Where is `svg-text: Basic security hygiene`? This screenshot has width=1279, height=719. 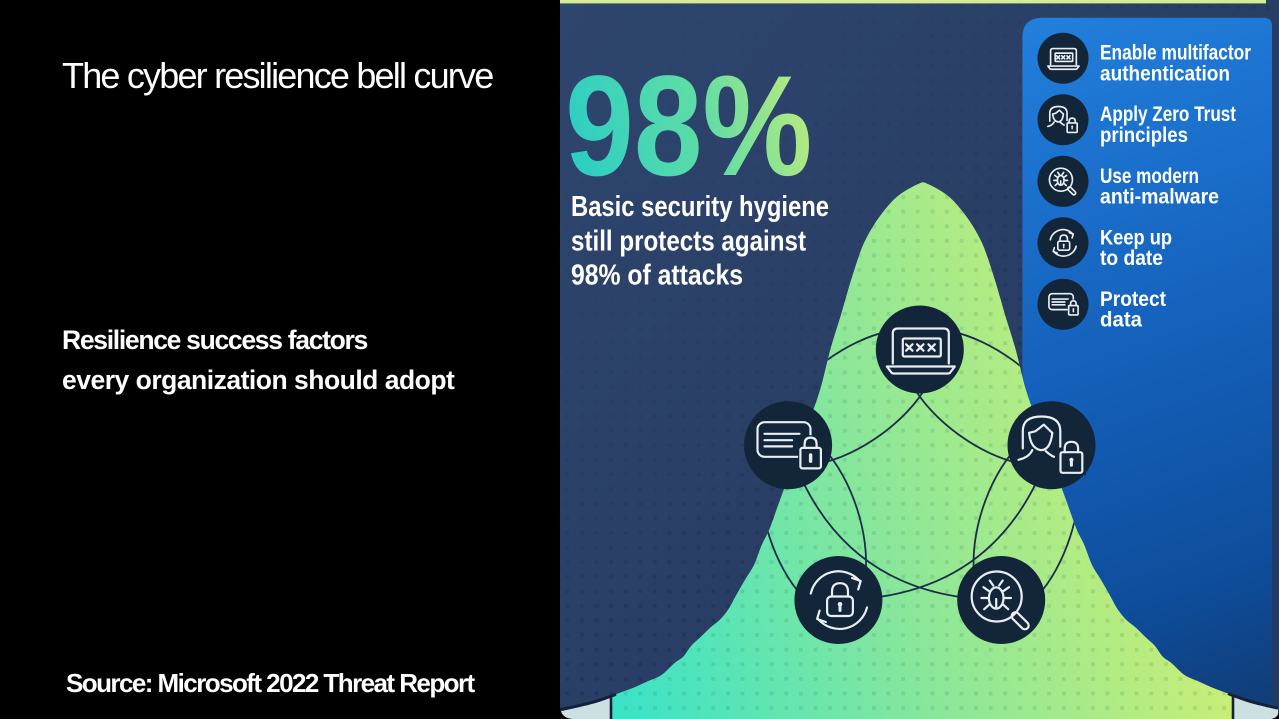 svg-text: Basic security hygiene is located at coordinates (700, 206).